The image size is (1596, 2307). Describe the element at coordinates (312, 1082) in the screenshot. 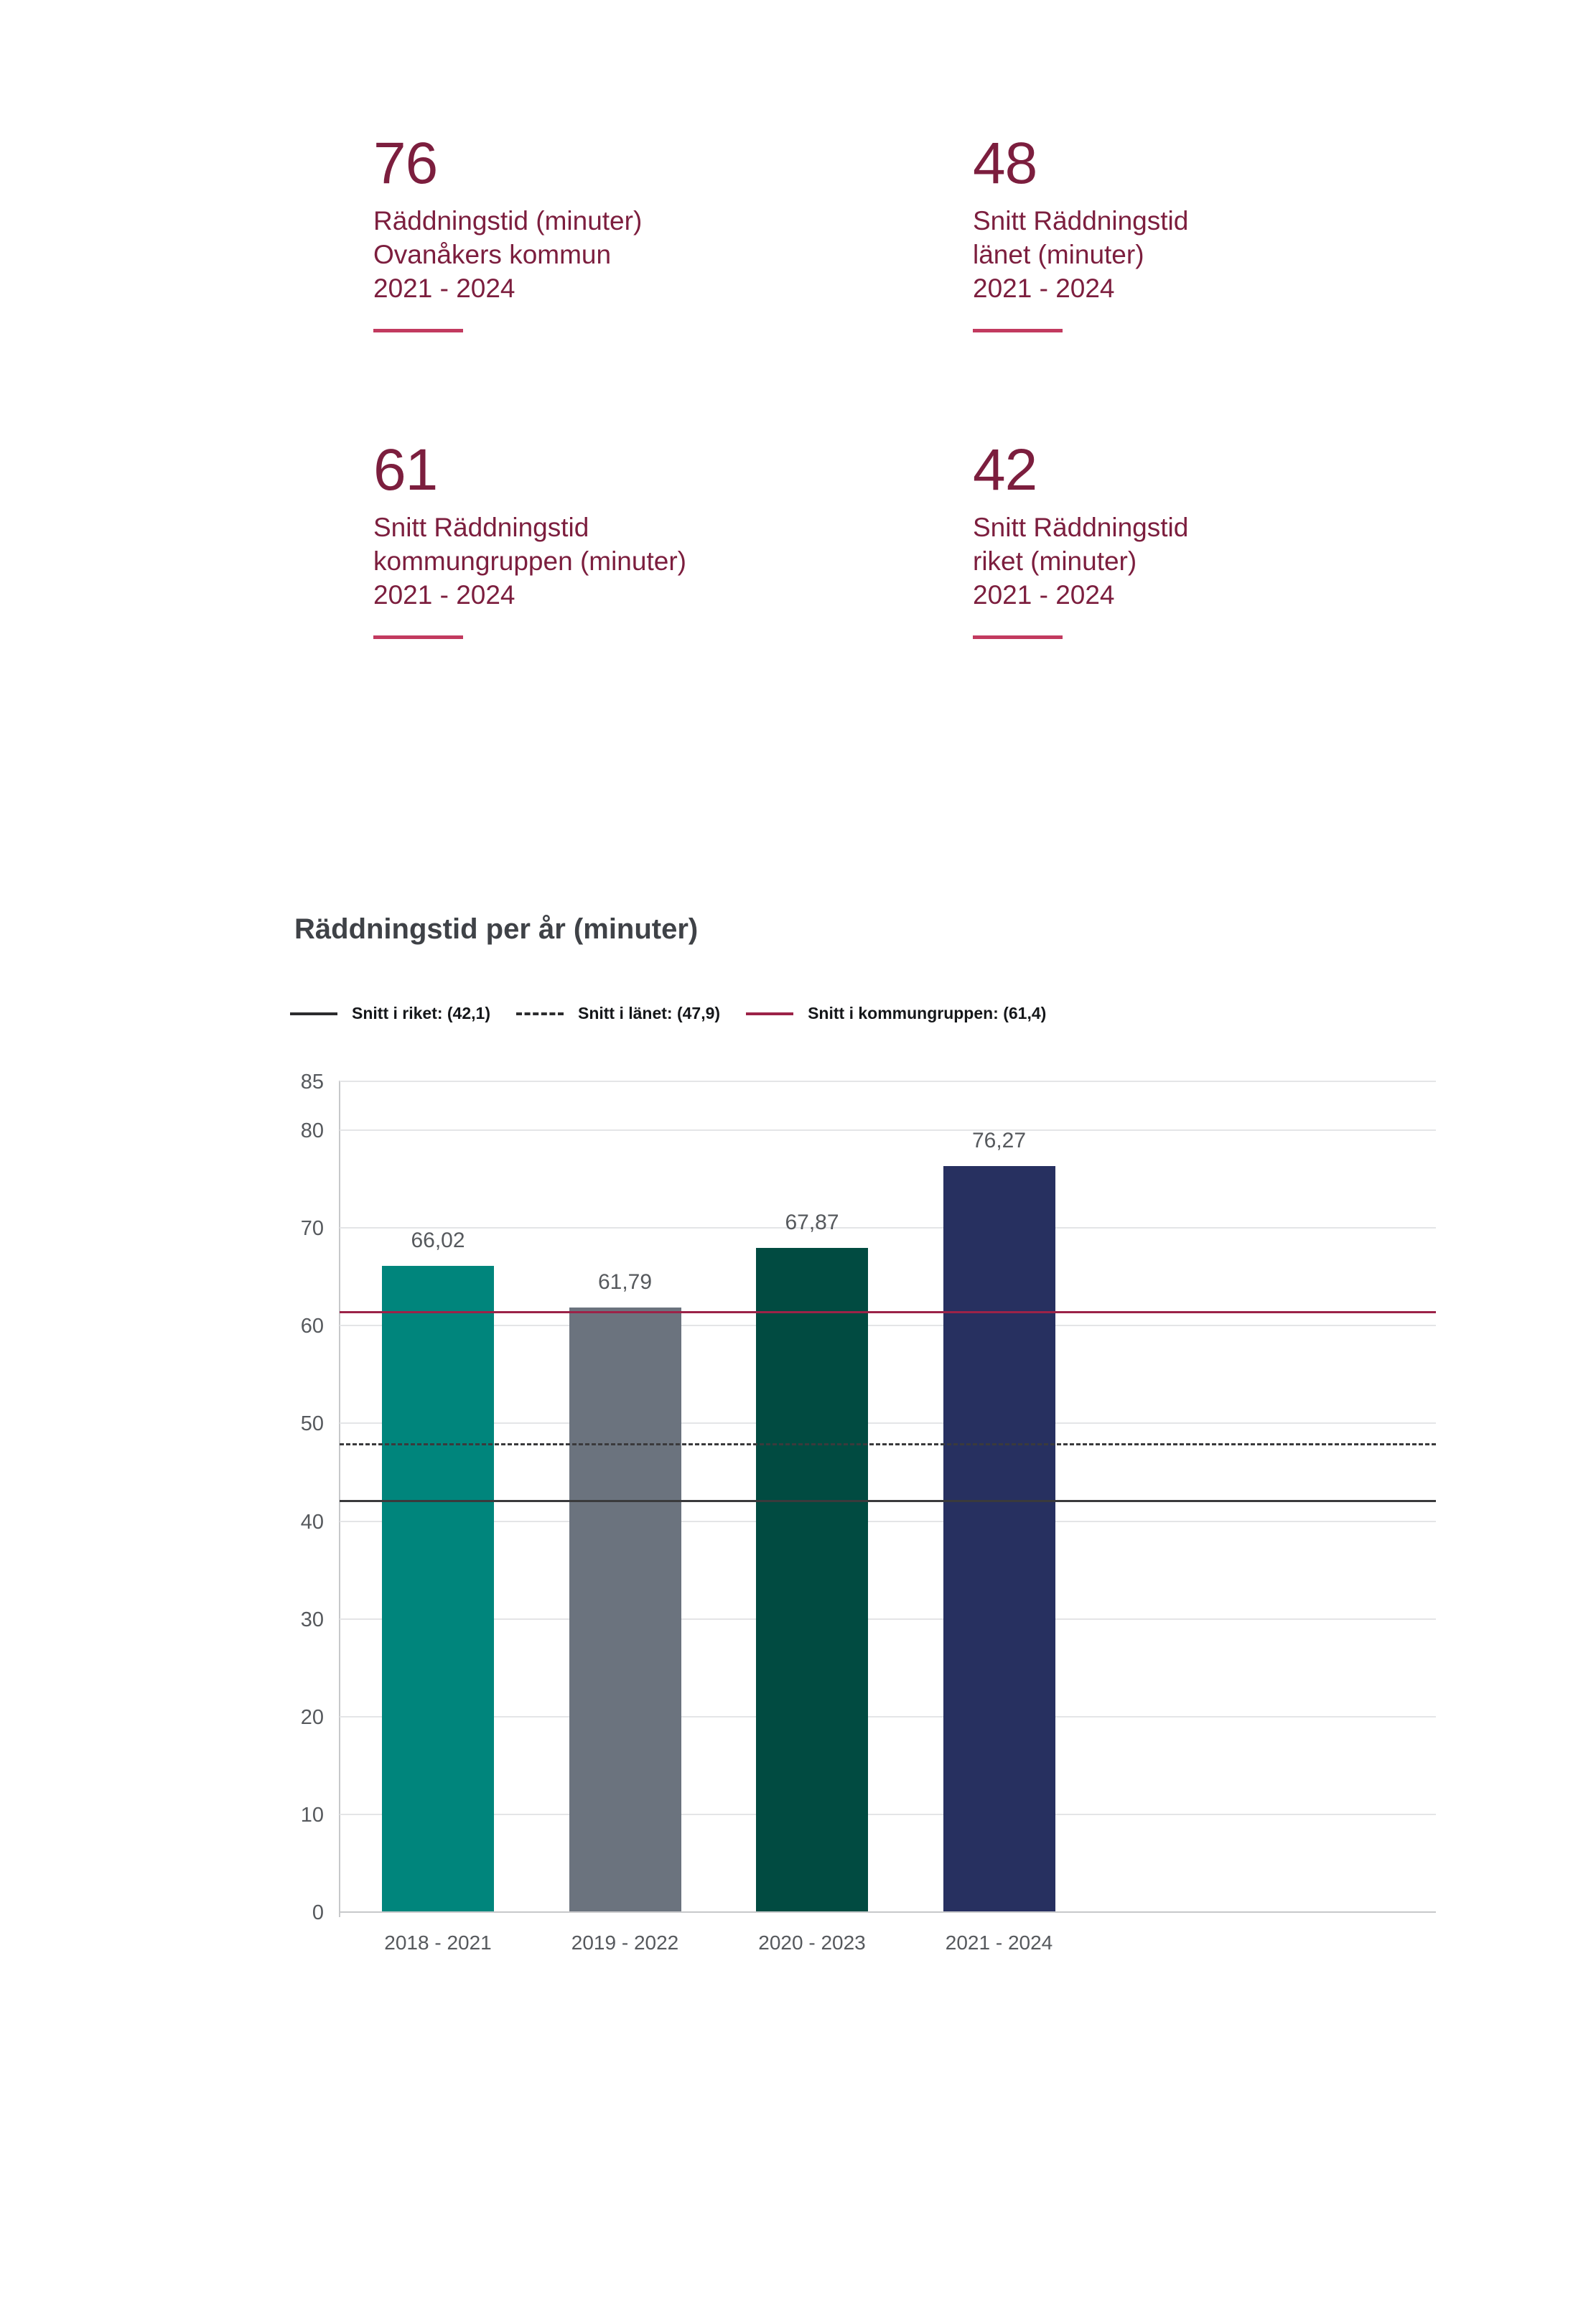

I see `y-axis-tick-label: 85` at that location.